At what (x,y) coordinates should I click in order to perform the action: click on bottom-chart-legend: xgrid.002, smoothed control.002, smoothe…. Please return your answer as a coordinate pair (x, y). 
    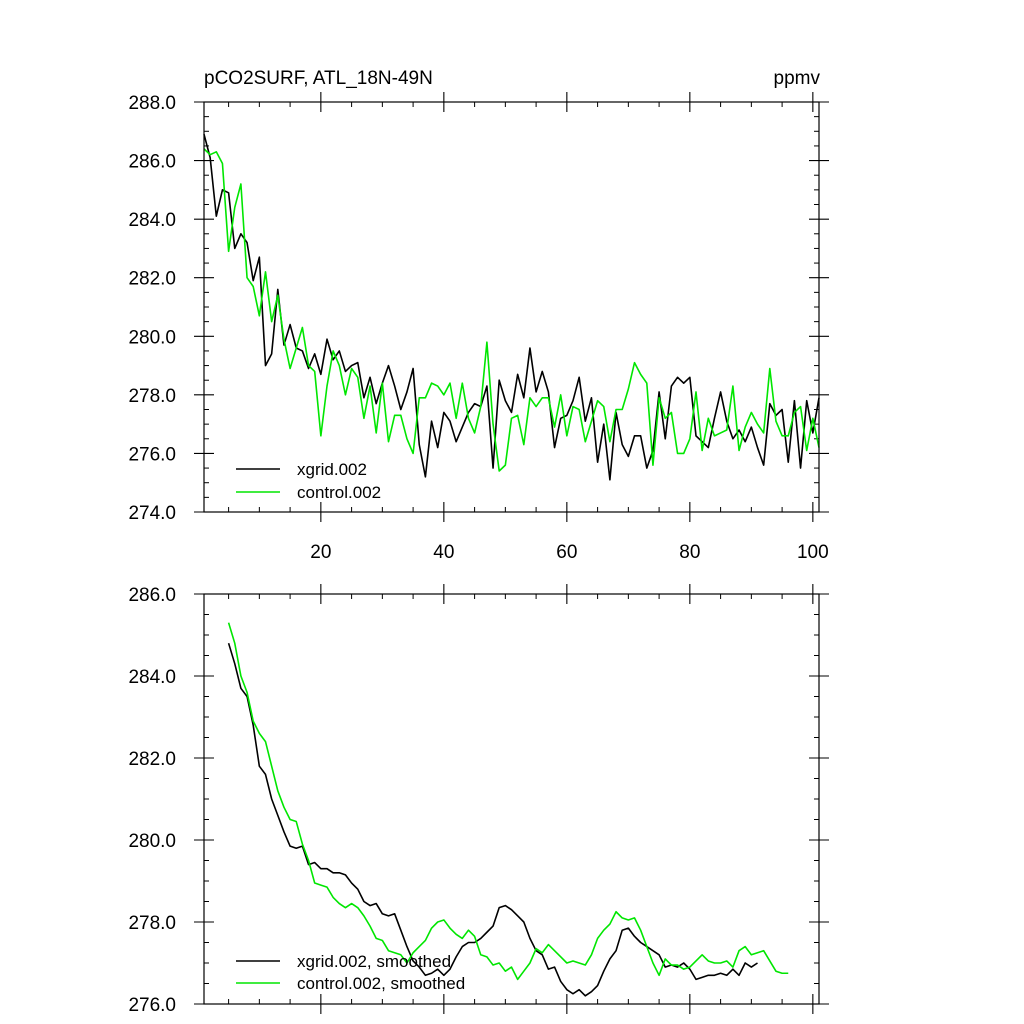
    Looking at the image, I should click on (350, 972).